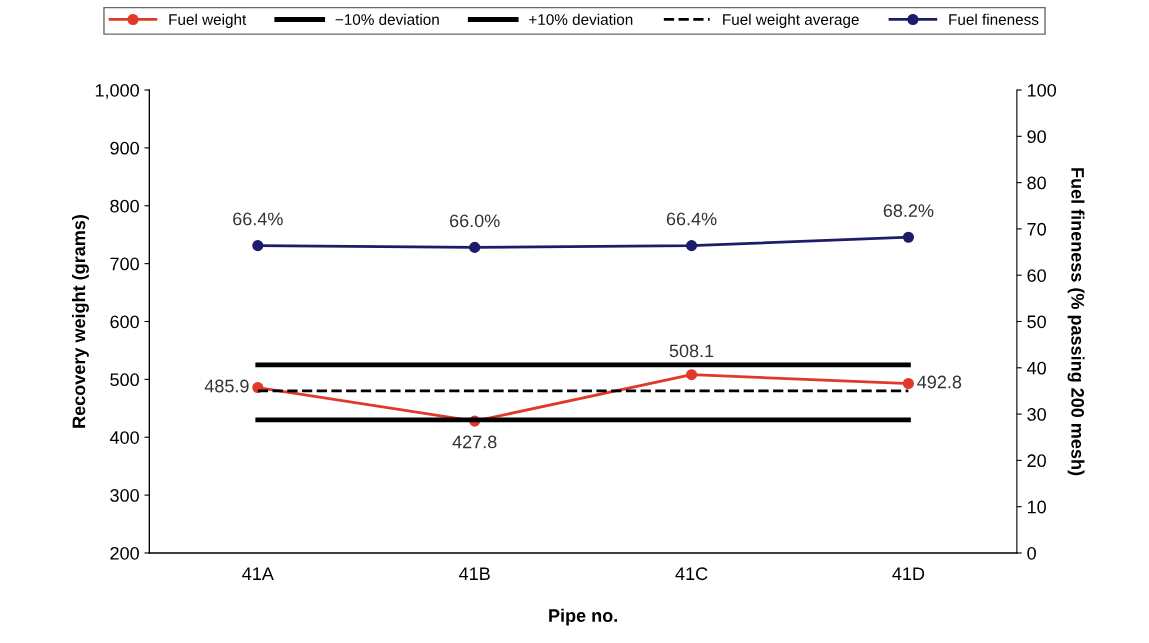  Describe the element at coordinates (908, 211) in the screenshot. I see `data-label: 68.2%` at that location.